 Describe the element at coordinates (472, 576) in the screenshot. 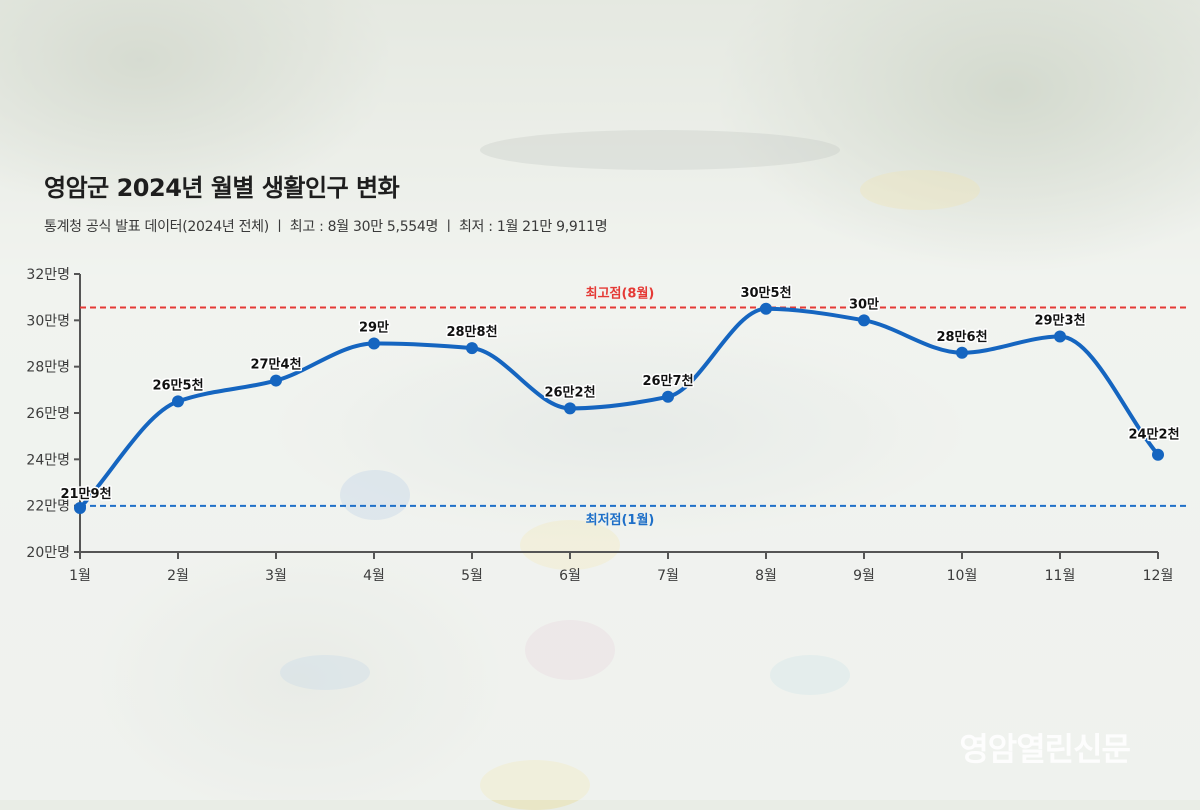

I see `x-tick-label: 5월` at that location.